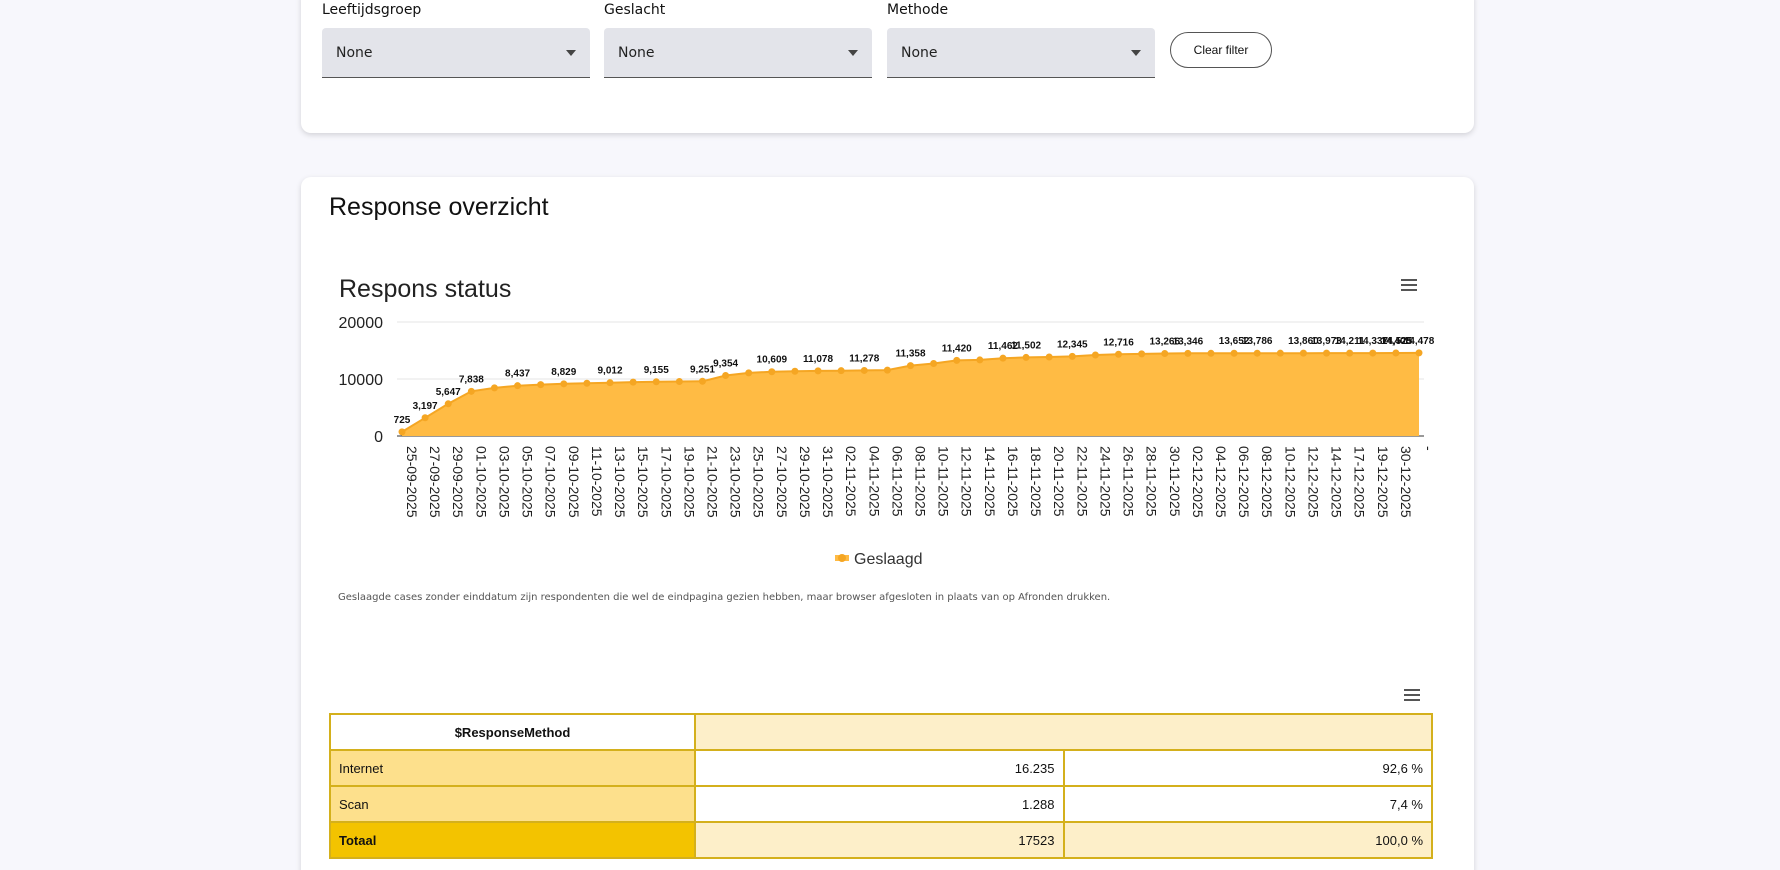  Describe the element at coordinates (881, 732) in the screenshot. I see `table-header-row: $ResponseMethod` at that location.